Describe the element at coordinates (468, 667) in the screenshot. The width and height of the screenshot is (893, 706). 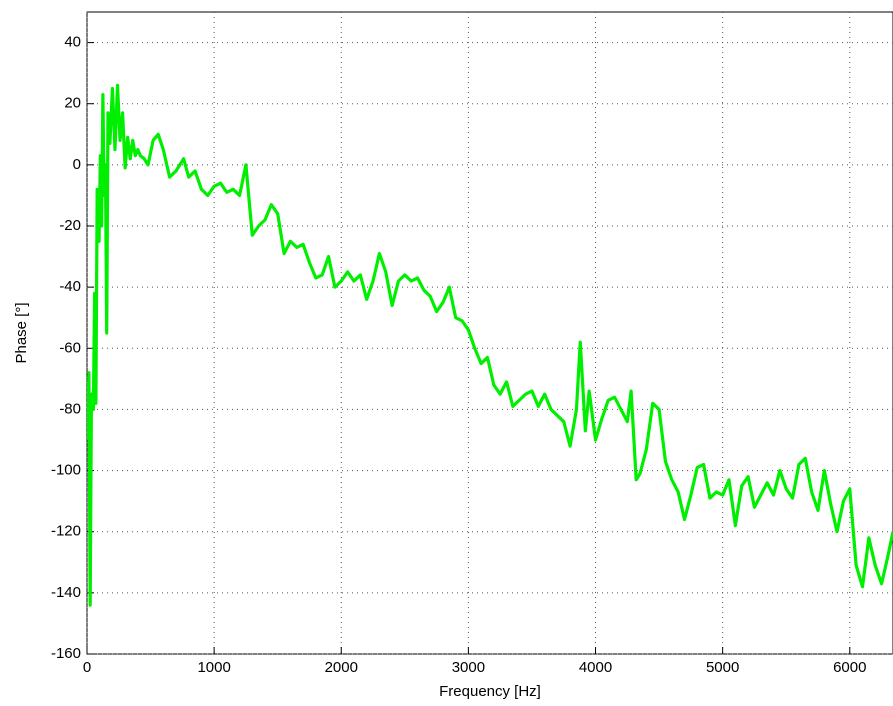
I see `x-tick-label: 3000` at that location.